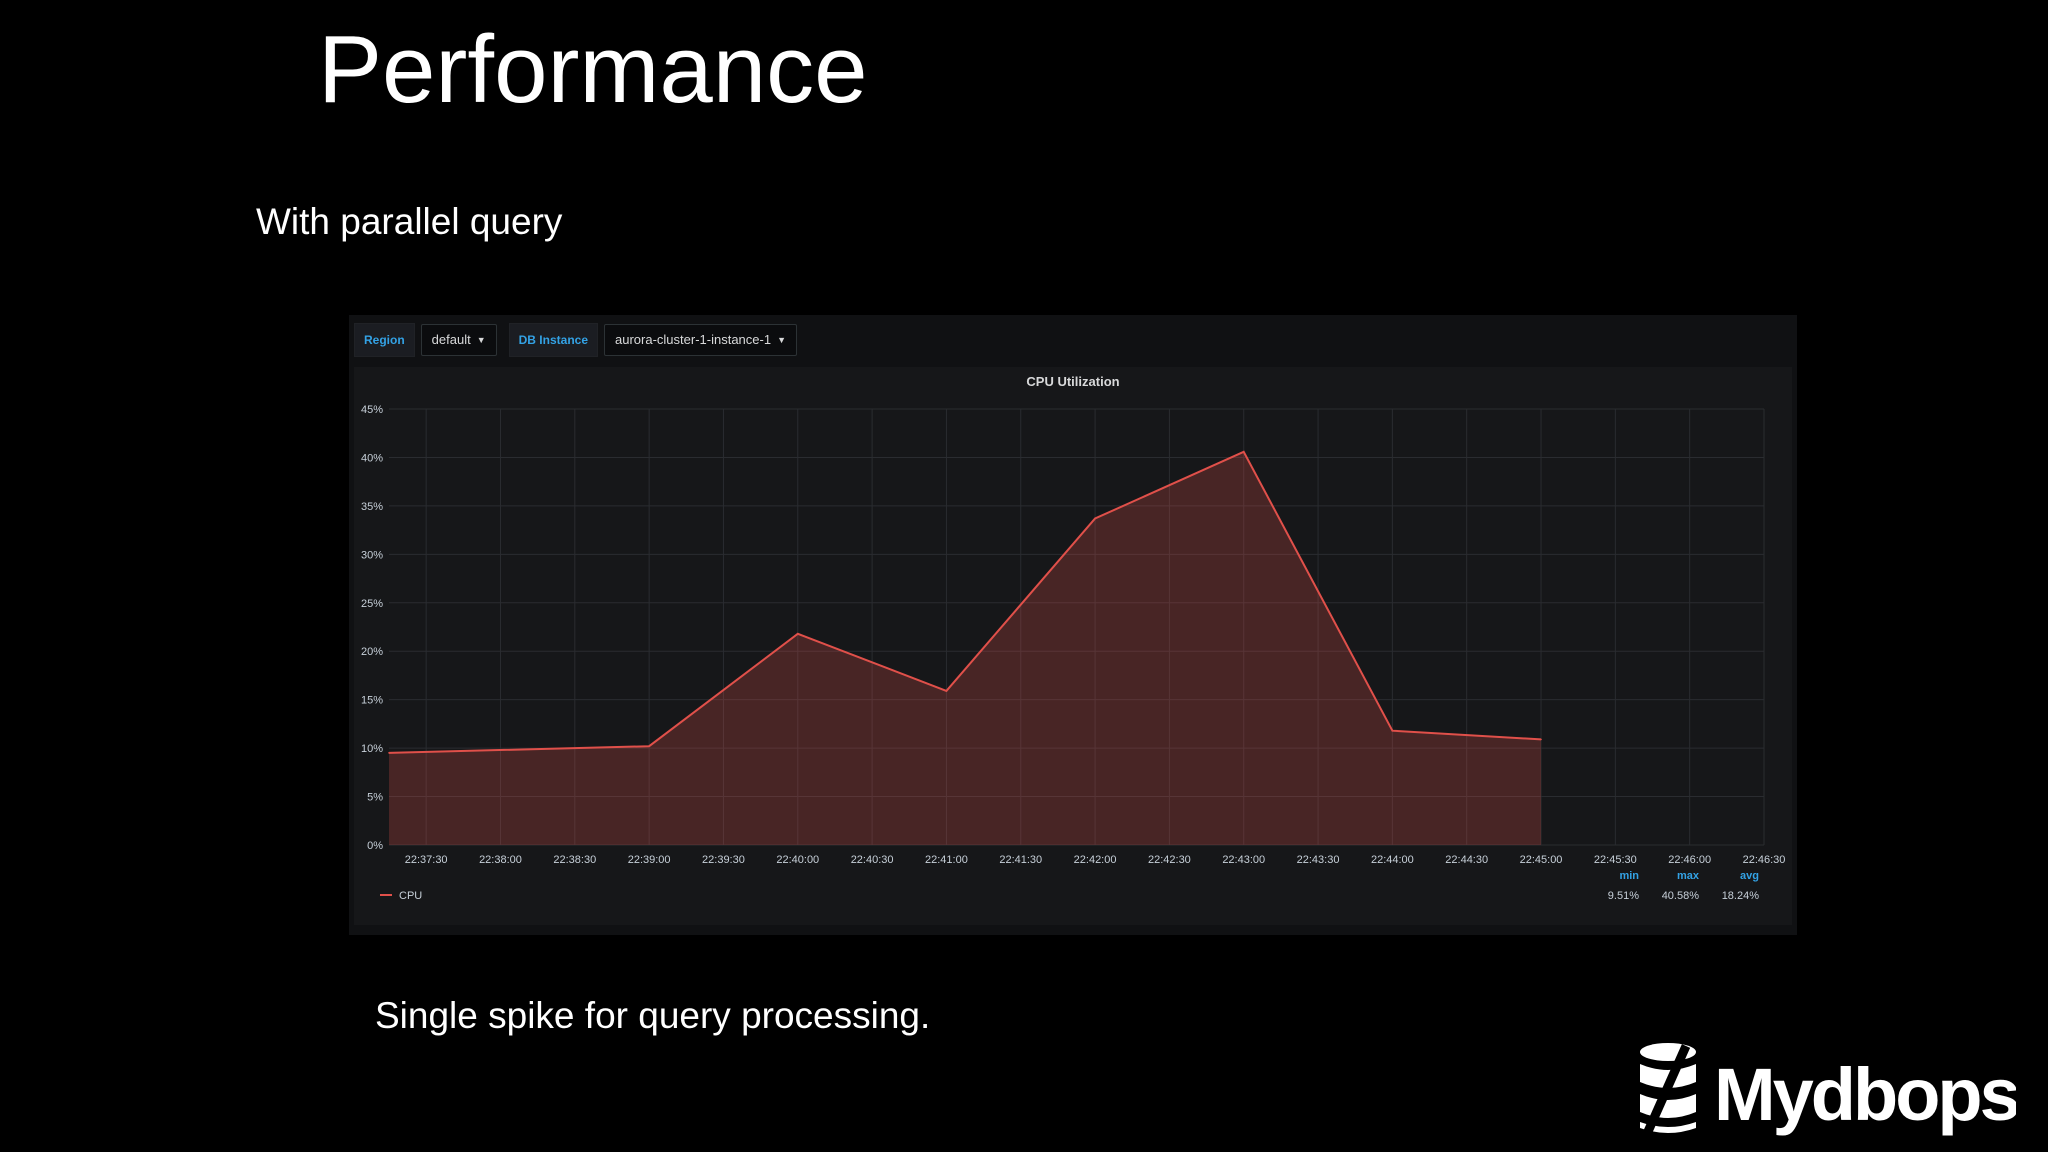 The image size is (2048, 1152). Describe the element at coordinates (426, 860) in the screenshot. I see `x-tick-label: 22:37:30` at that location.